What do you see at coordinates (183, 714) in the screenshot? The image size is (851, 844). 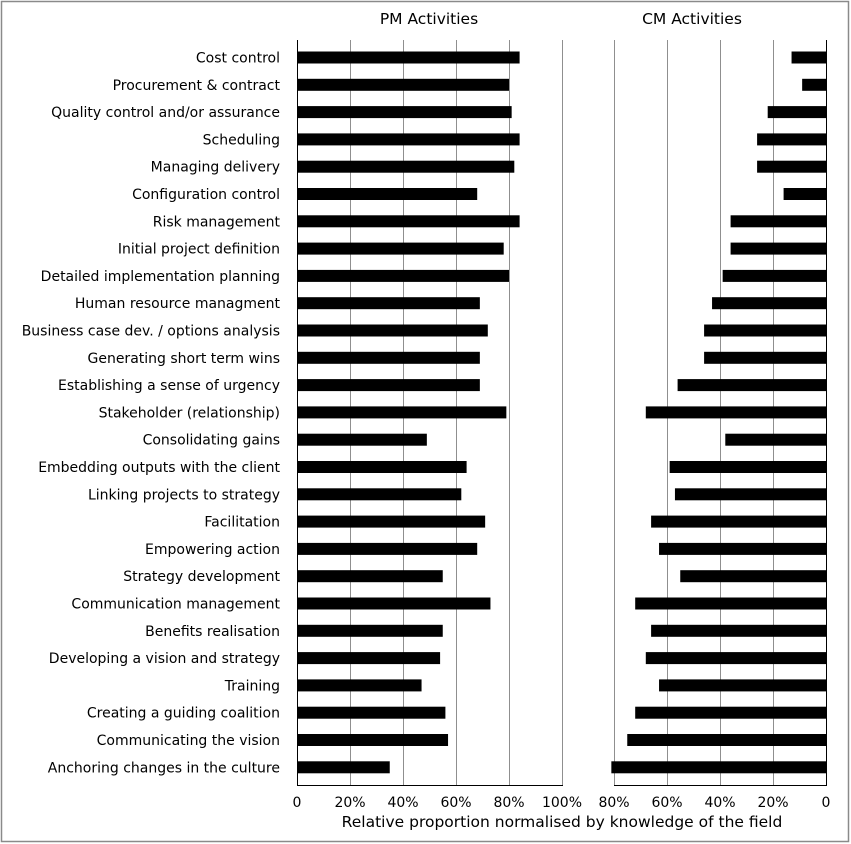 I see `category-label: Creating a guiding coalition` at bounding box center [183, 714].